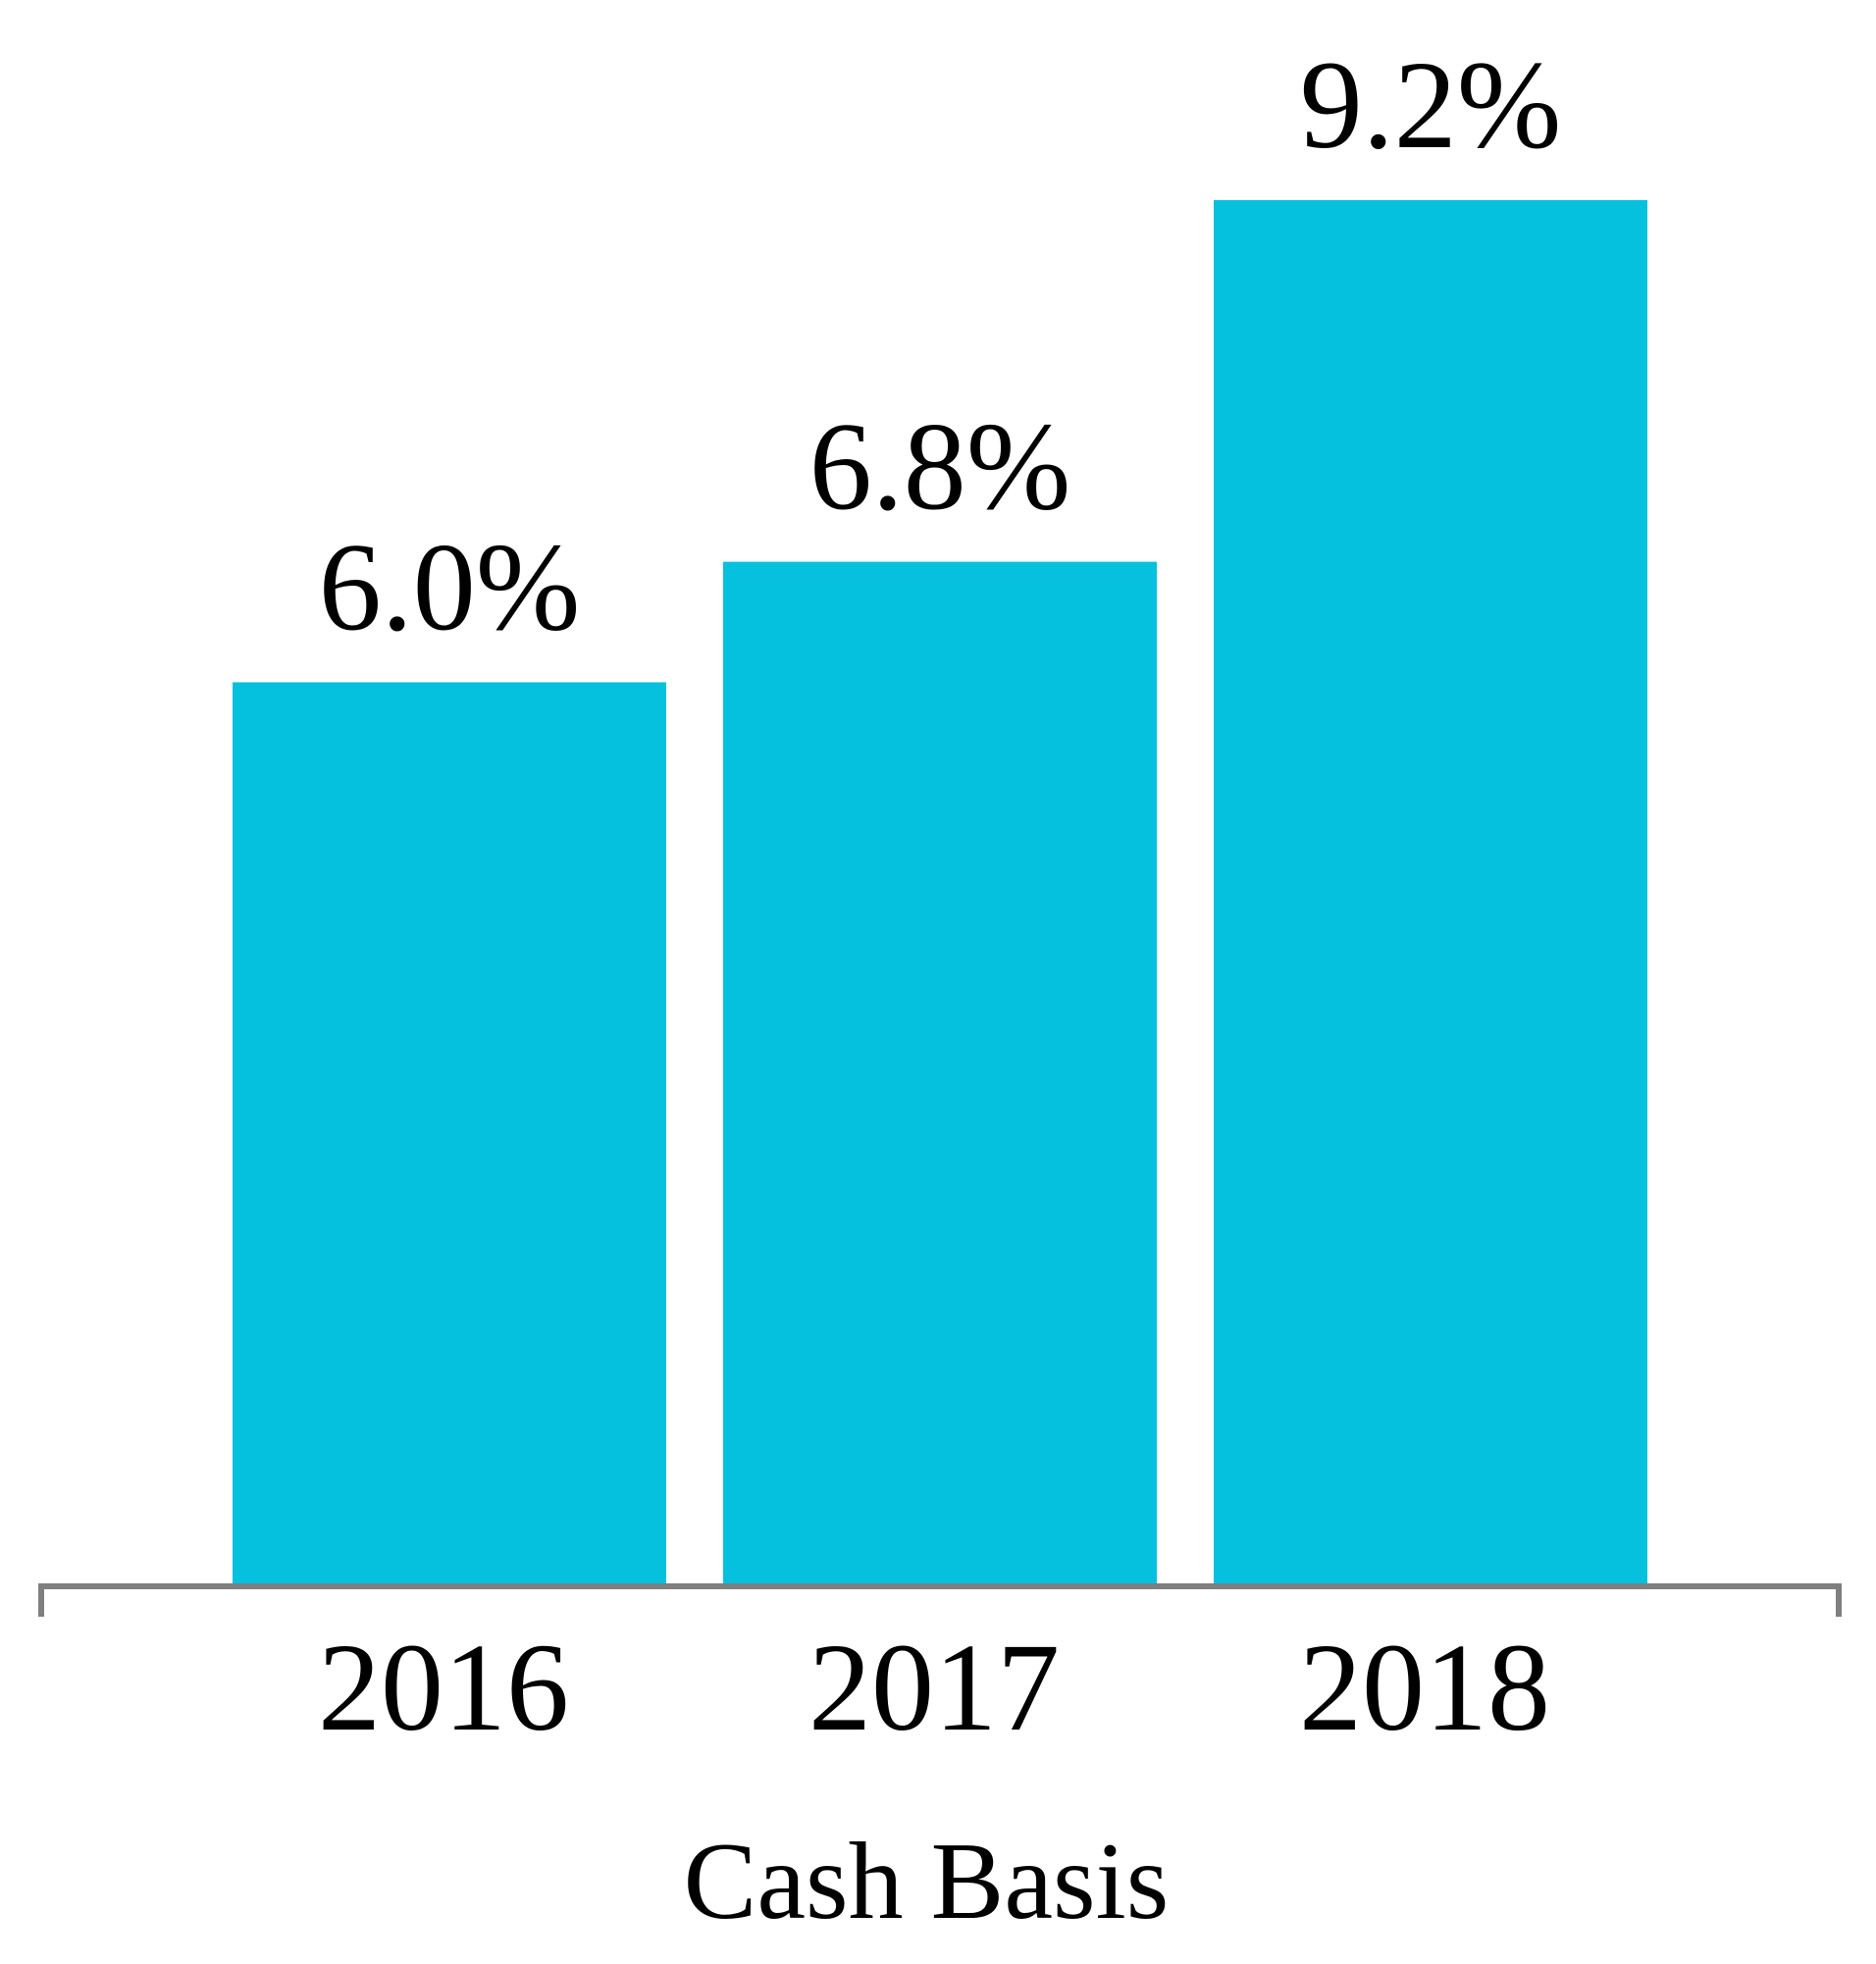 This screenshot has height=1964, width=1876. Describe the element at coordinates (1424, 1687) in the screenshot. I see `tick-label-2018: 2018` at that location.